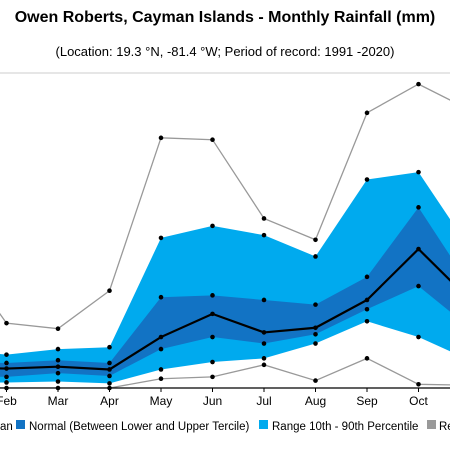  What do you see at coordinates (6, 382) in the screenshot?
I see `range-low-point-feb` at bounding box center [6, 382].